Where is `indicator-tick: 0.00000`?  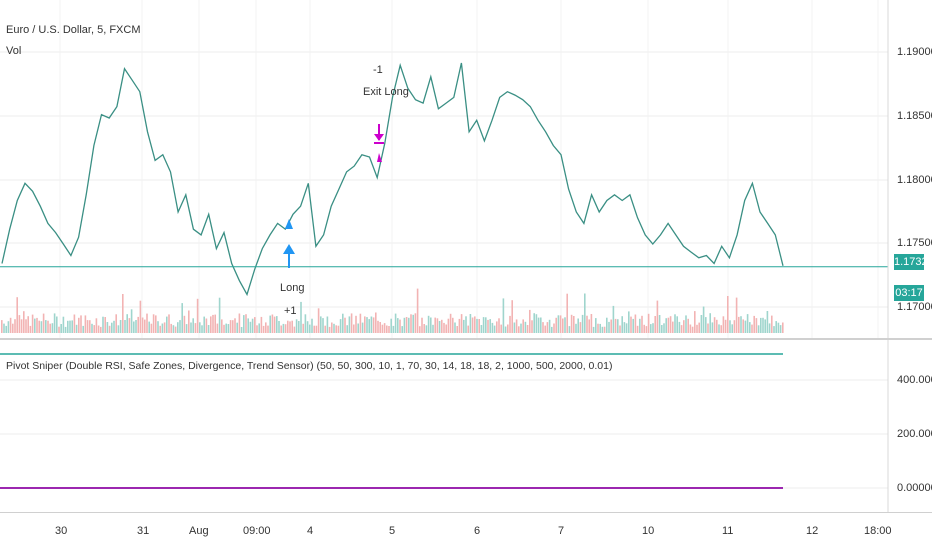
indicator-tick: 0.00000 is located at coordinates (914, 488).